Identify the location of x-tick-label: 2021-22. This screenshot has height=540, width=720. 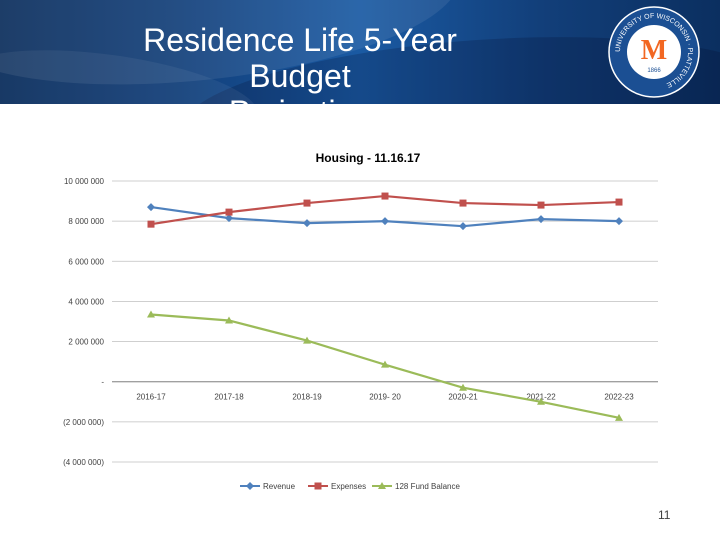
(541, 397).